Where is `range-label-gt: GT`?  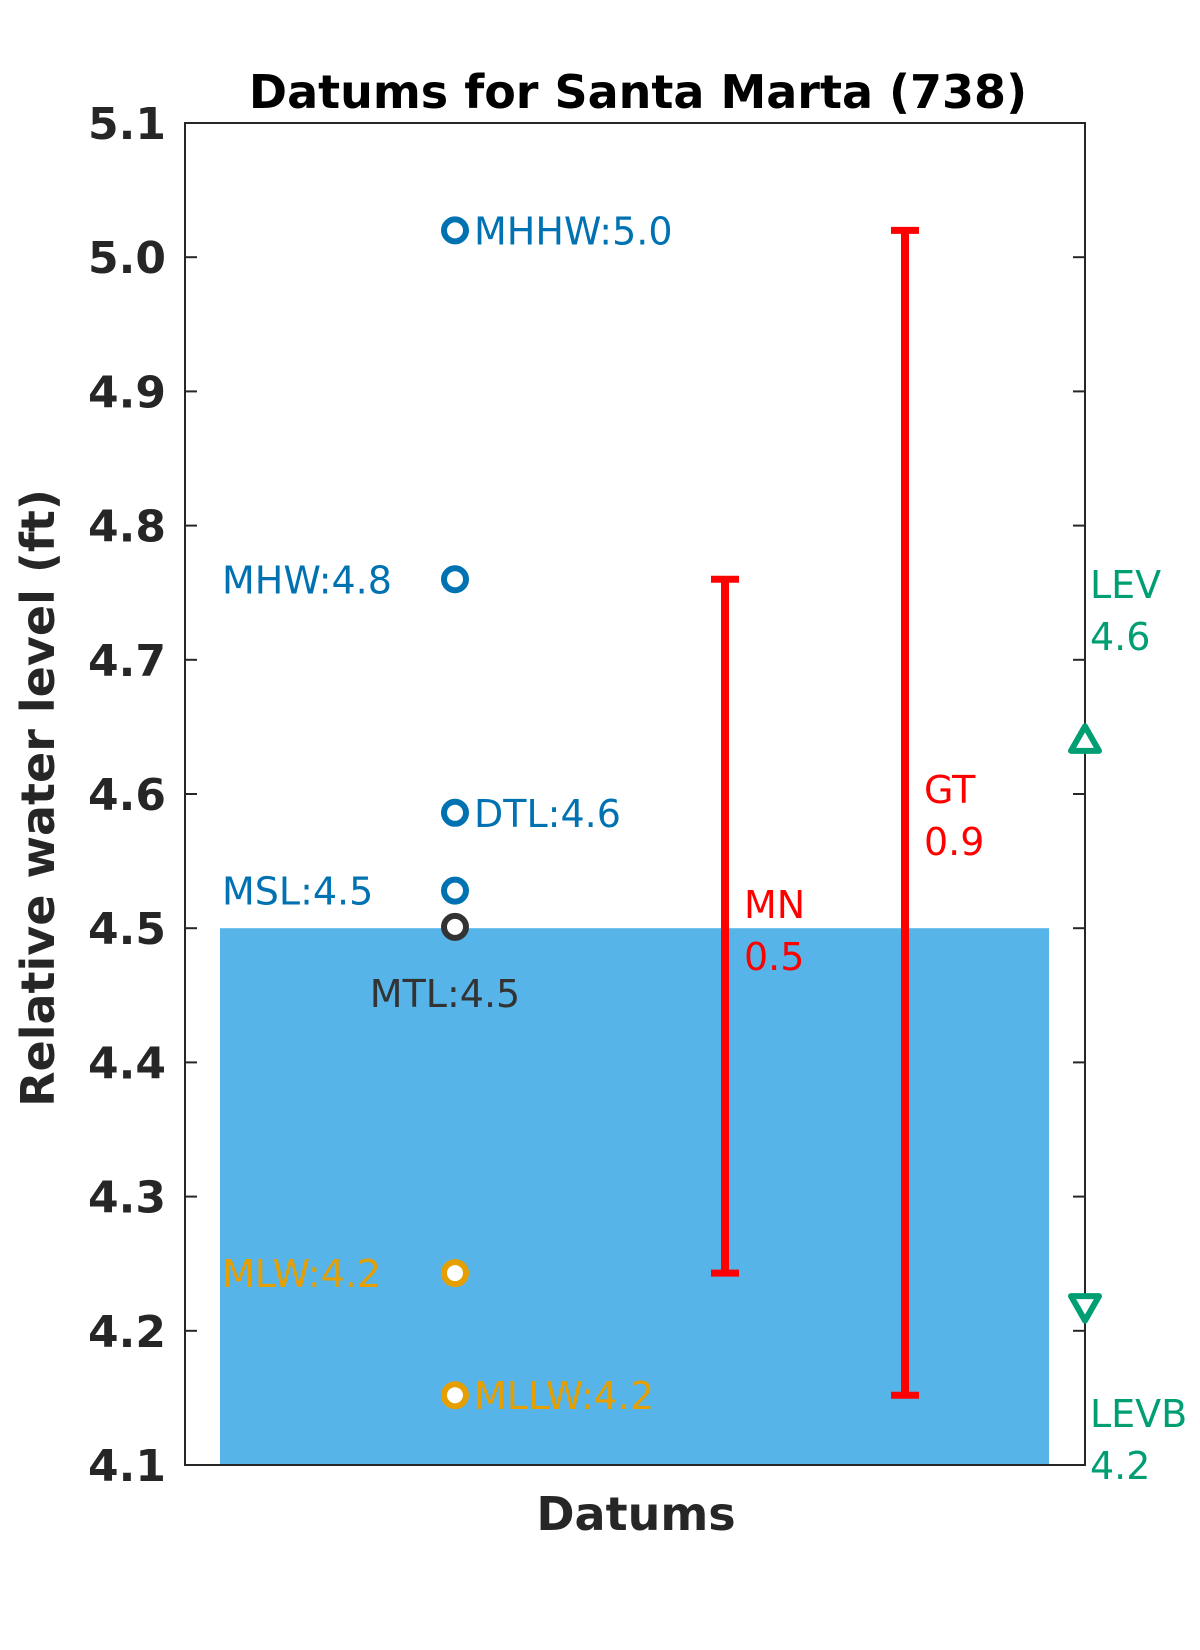
range-label-gt: GT is located at coordinates (950, 790).